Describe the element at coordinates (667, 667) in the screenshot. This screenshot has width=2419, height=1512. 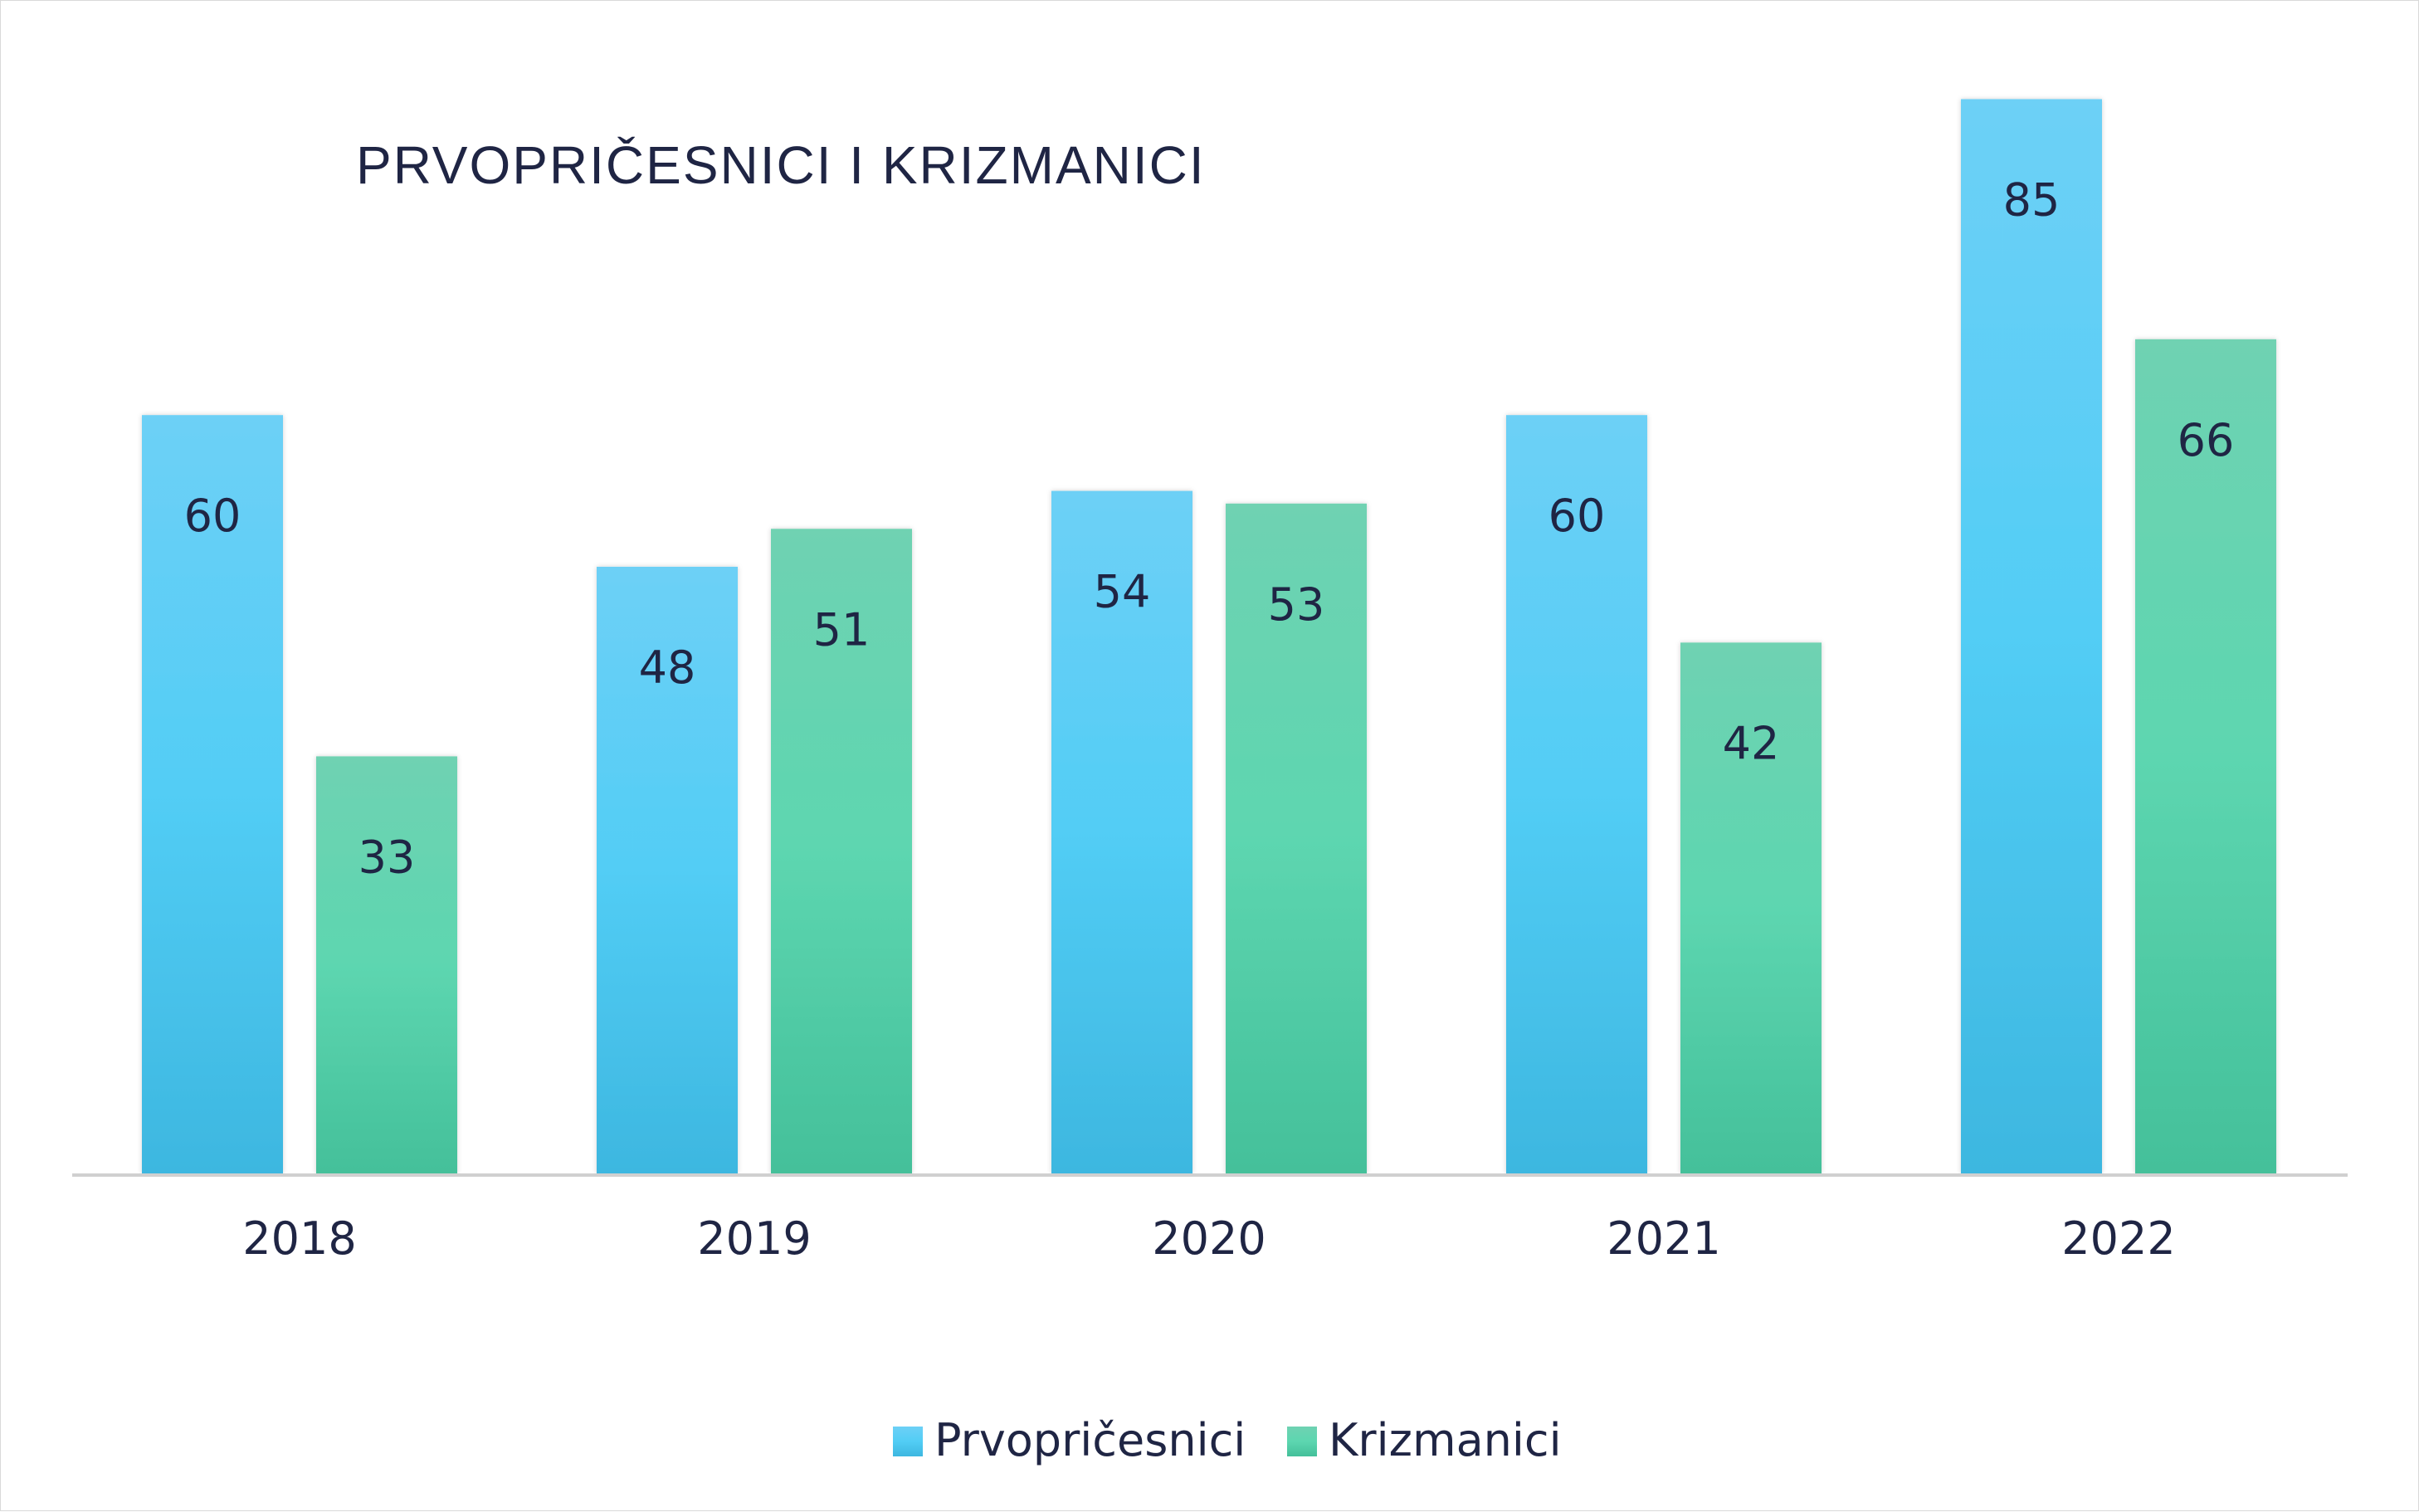
I see `data-label-prvopričesnici-2019: 48` at that location.